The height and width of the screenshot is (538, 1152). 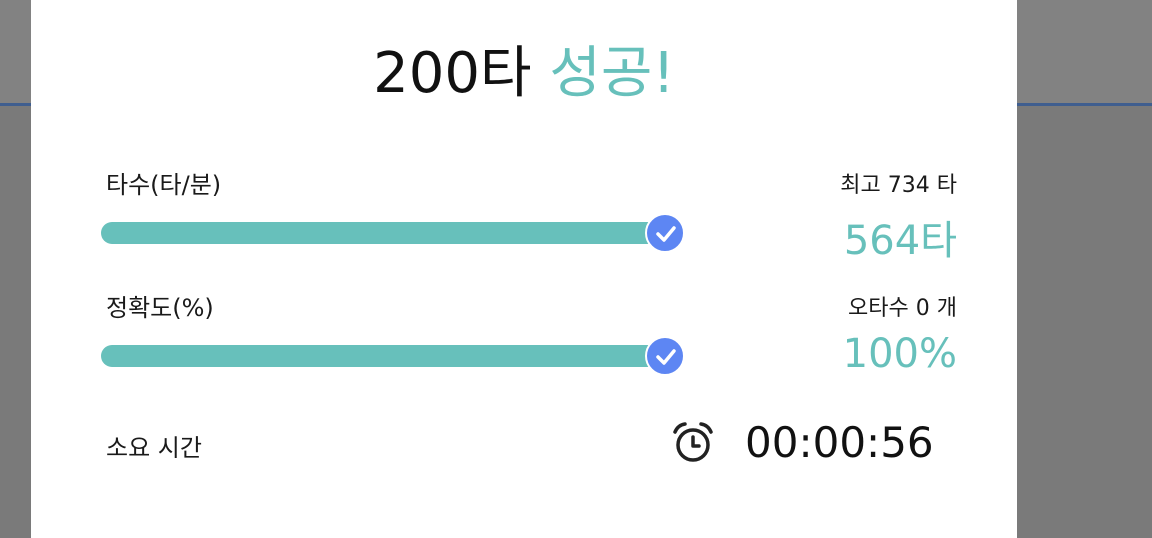 What do you see at coordinates (693, 442) in the screenshot?
I see `alarm-clock-icon` at bounding box center [693, 442].